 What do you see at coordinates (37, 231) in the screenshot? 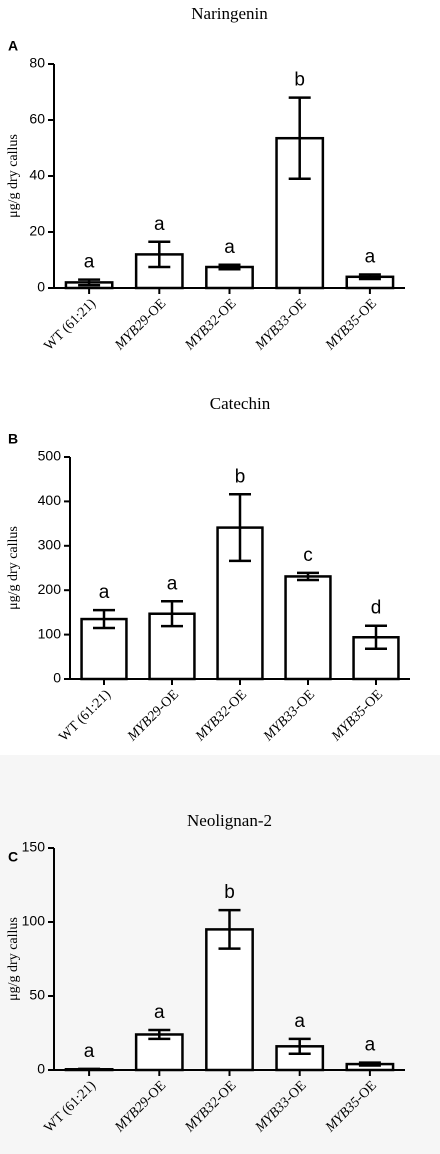
I see `y-tick-label: 20` at bounding box center [37, 231].